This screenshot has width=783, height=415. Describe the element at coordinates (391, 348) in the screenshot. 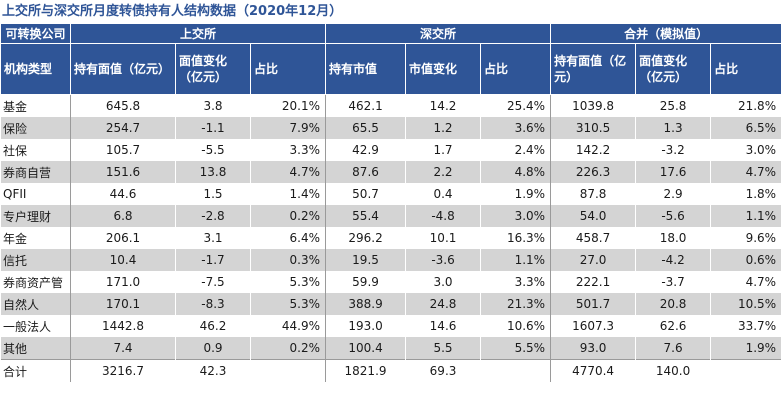

I see `table-row: 其他 7.4 0.9 0.2% 100.4 5.5 5.5% 93.0 7.6 1.9%` at that location.